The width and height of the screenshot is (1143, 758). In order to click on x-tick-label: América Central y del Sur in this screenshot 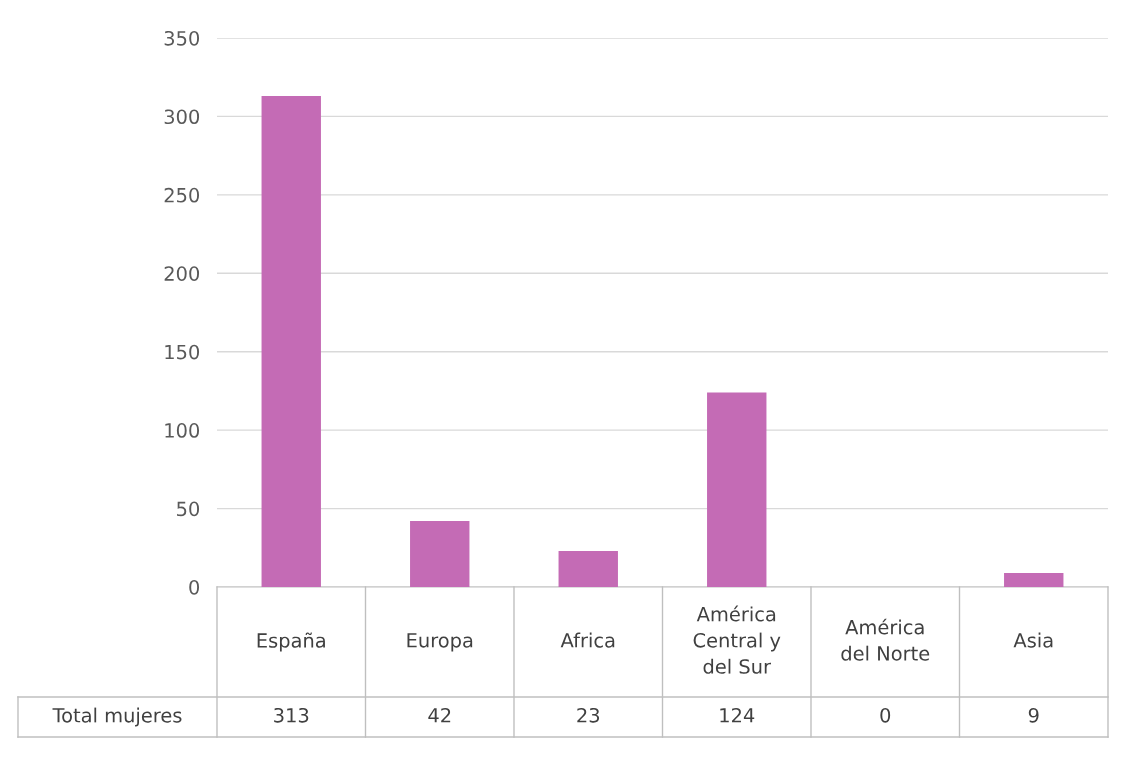, I will do `click(737, 639)`.